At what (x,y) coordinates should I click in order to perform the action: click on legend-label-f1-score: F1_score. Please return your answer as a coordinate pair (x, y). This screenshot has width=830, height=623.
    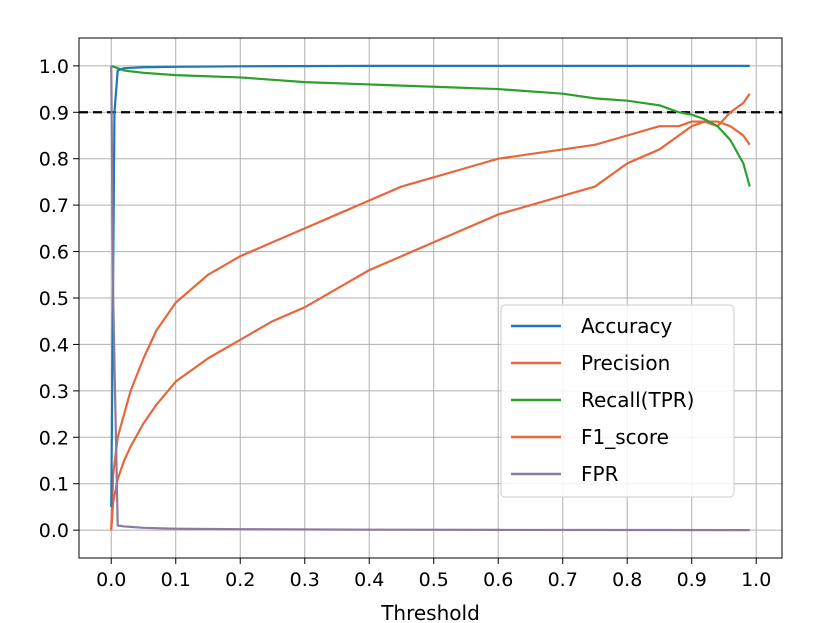
    Looking at the image, I should click on (625, 437).